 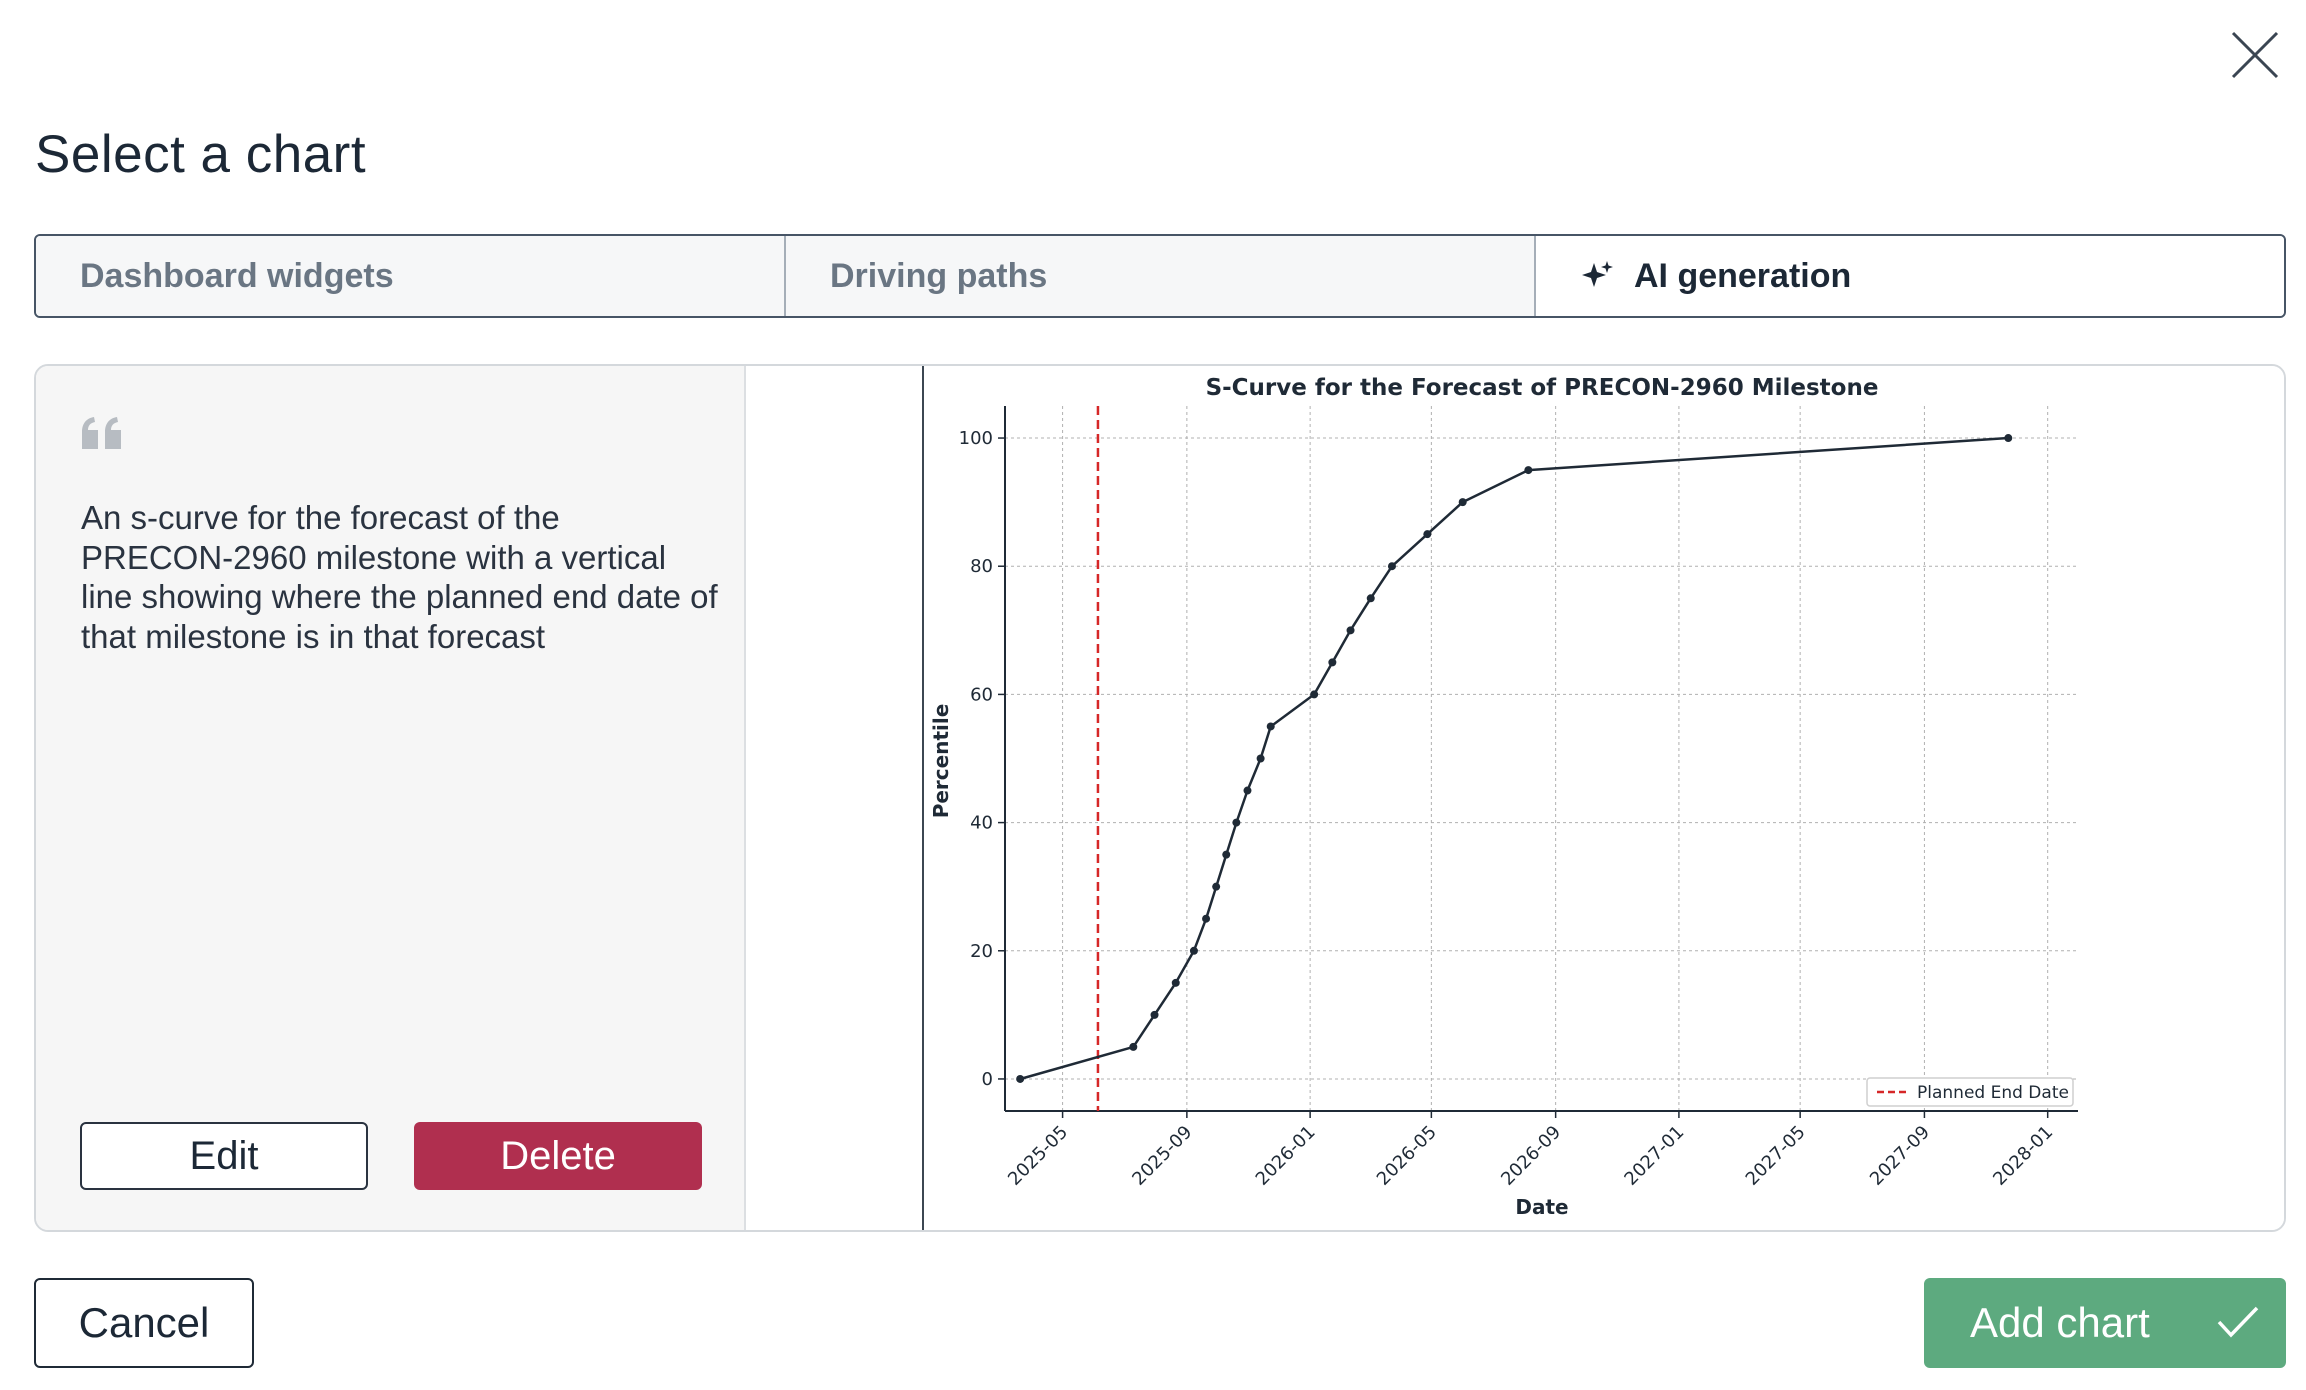 What do you see at coordinates (987, 1079) in the screenshot?
I see `y-tick-label: 0` at bounding box center [987, 1079].